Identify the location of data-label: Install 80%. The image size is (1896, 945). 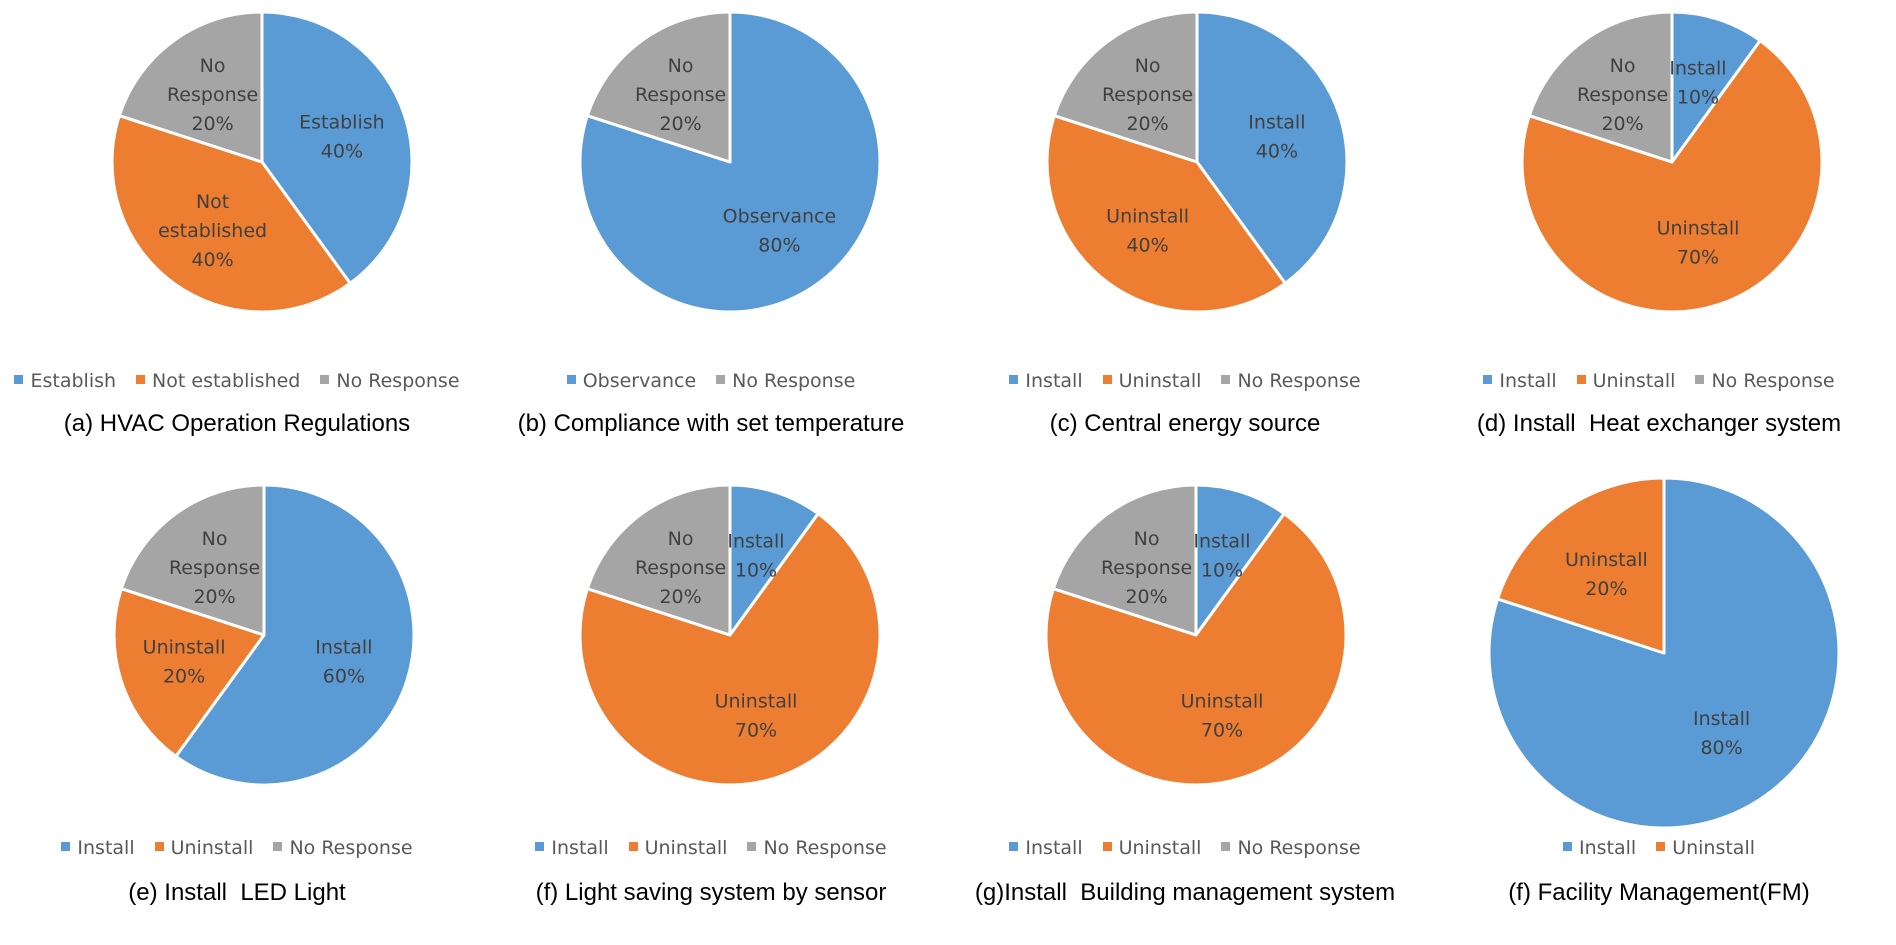
(1721, 733).